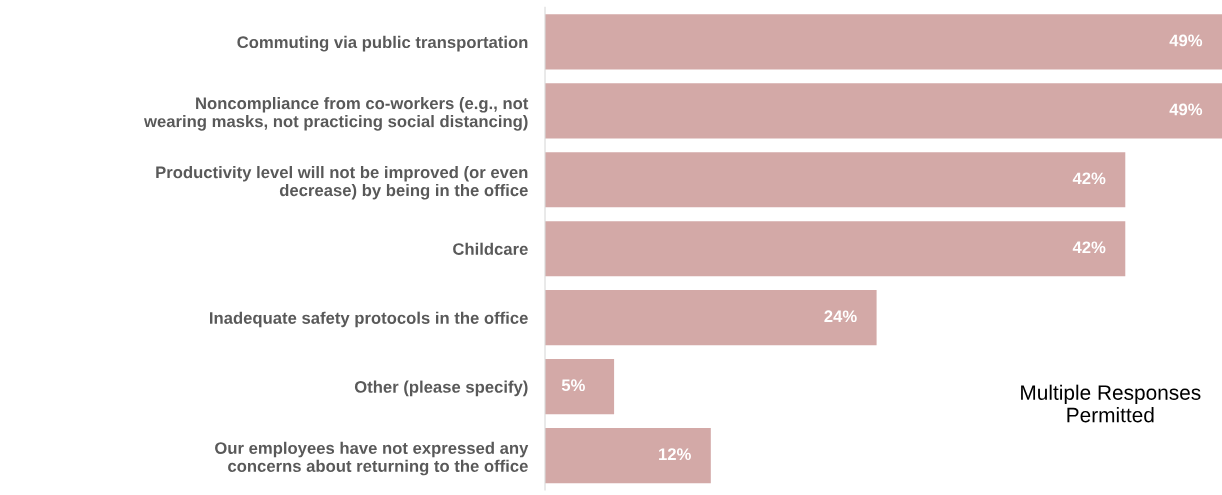 The height and width of the screenshot is (495, 1222). I want to click on data-label: 12%, so click(675, 454).